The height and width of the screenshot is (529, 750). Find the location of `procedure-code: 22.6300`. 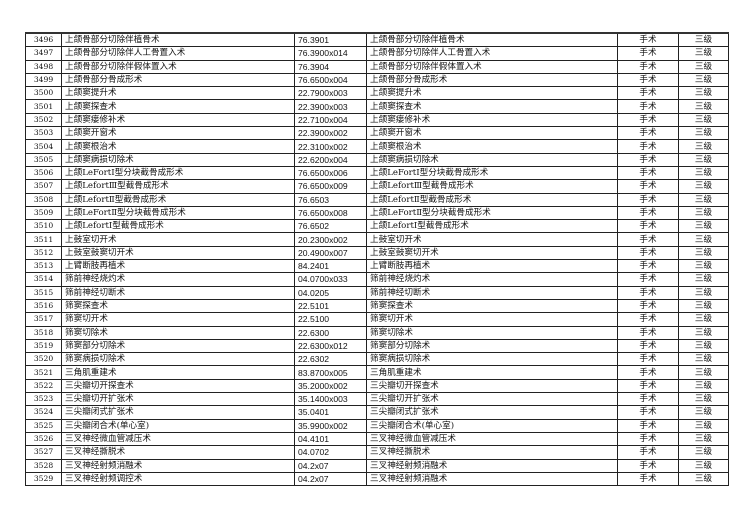

procedure-code: 22.6300 is located at coordinates (330, 332).